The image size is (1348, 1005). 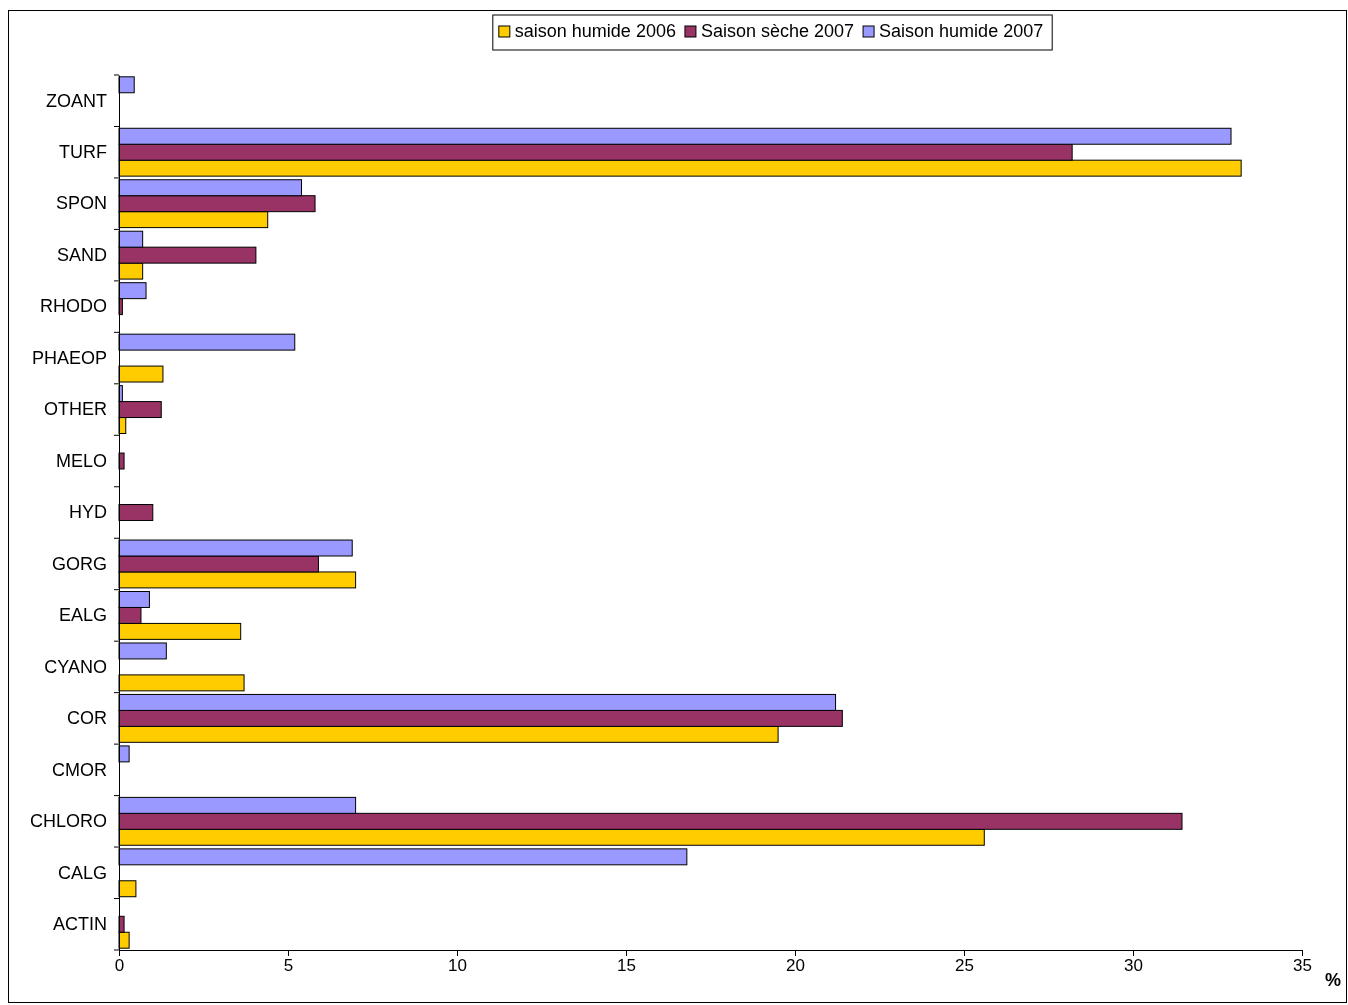 I want to click on x-tick-label: 20, so click(x=795, y=966).